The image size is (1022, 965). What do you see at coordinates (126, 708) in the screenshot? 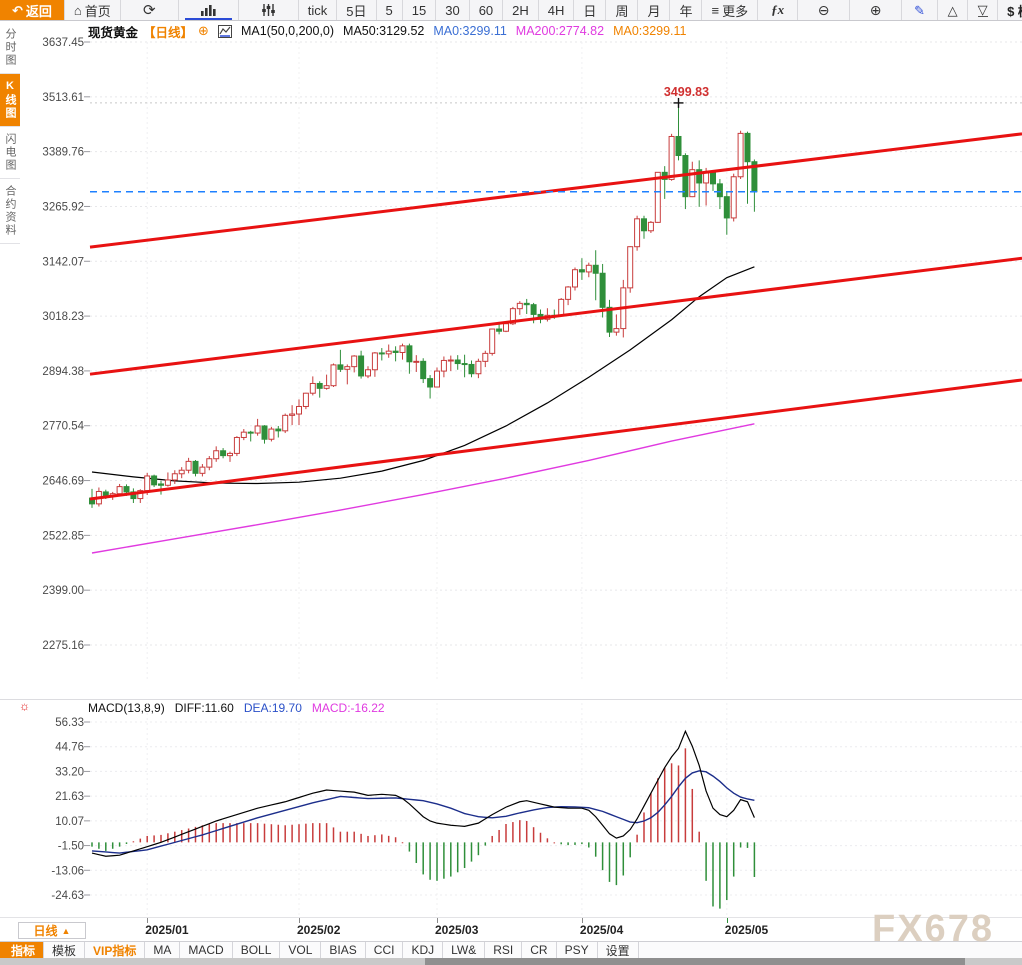
I see `macd-definition: MACD(13,8,9)` at bounding box center [126, 708].